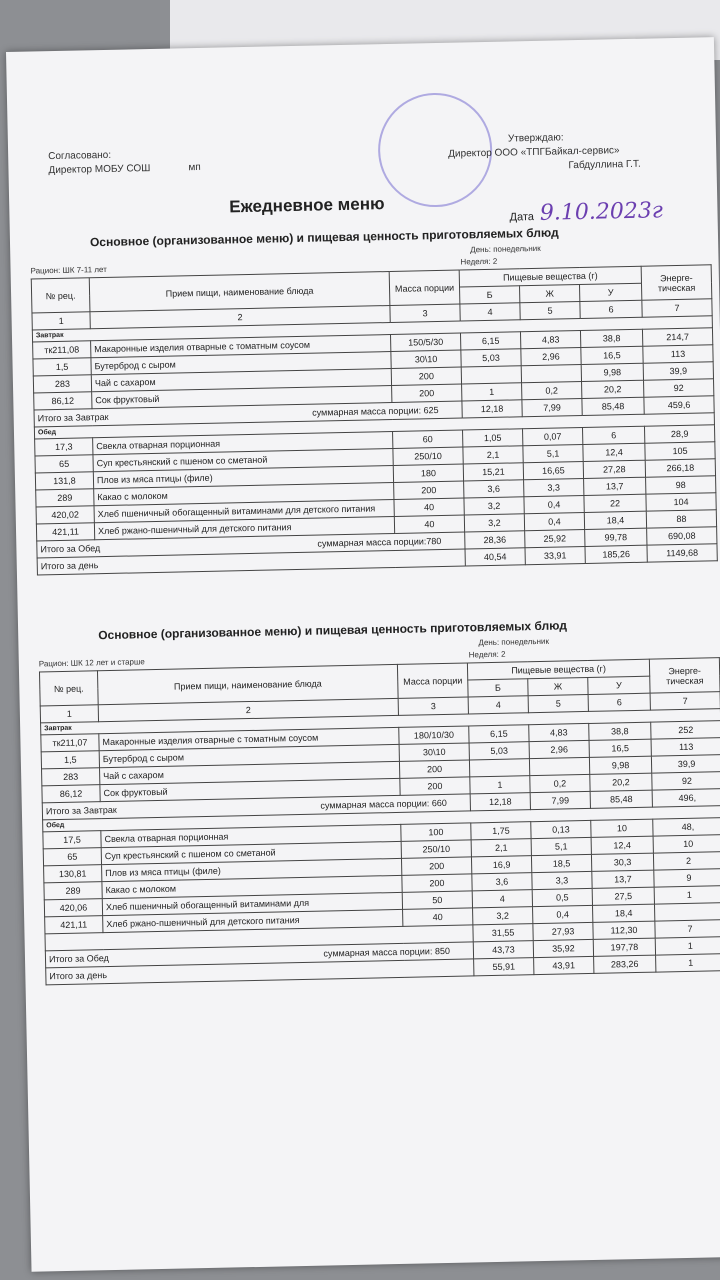 The image size is (720, 1280). What do you see at coordinates (70, 742) in the screenshot?
I see `cell-code: тк211,07` at bounding box center [70, 742].